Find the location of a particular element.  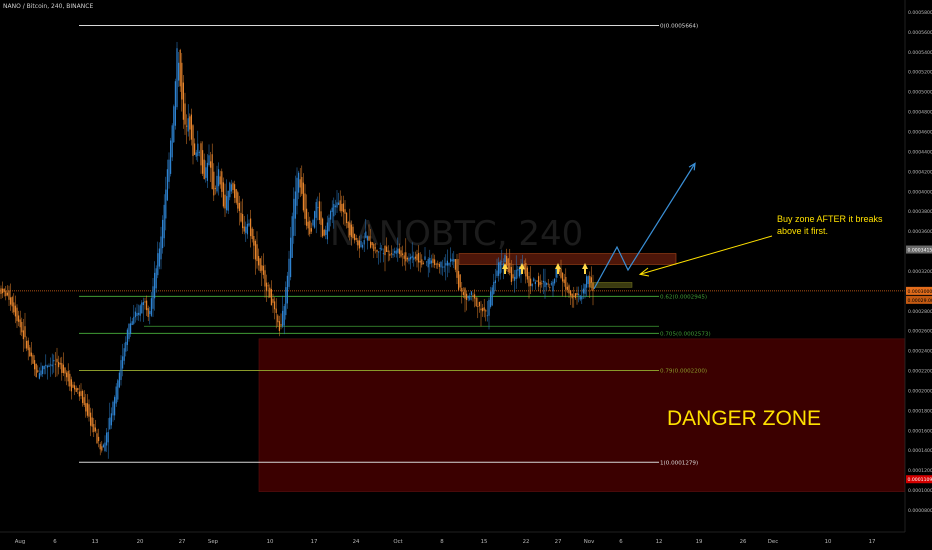

price-tick-label: 0.0005400 is located at coordinates (920, 53).